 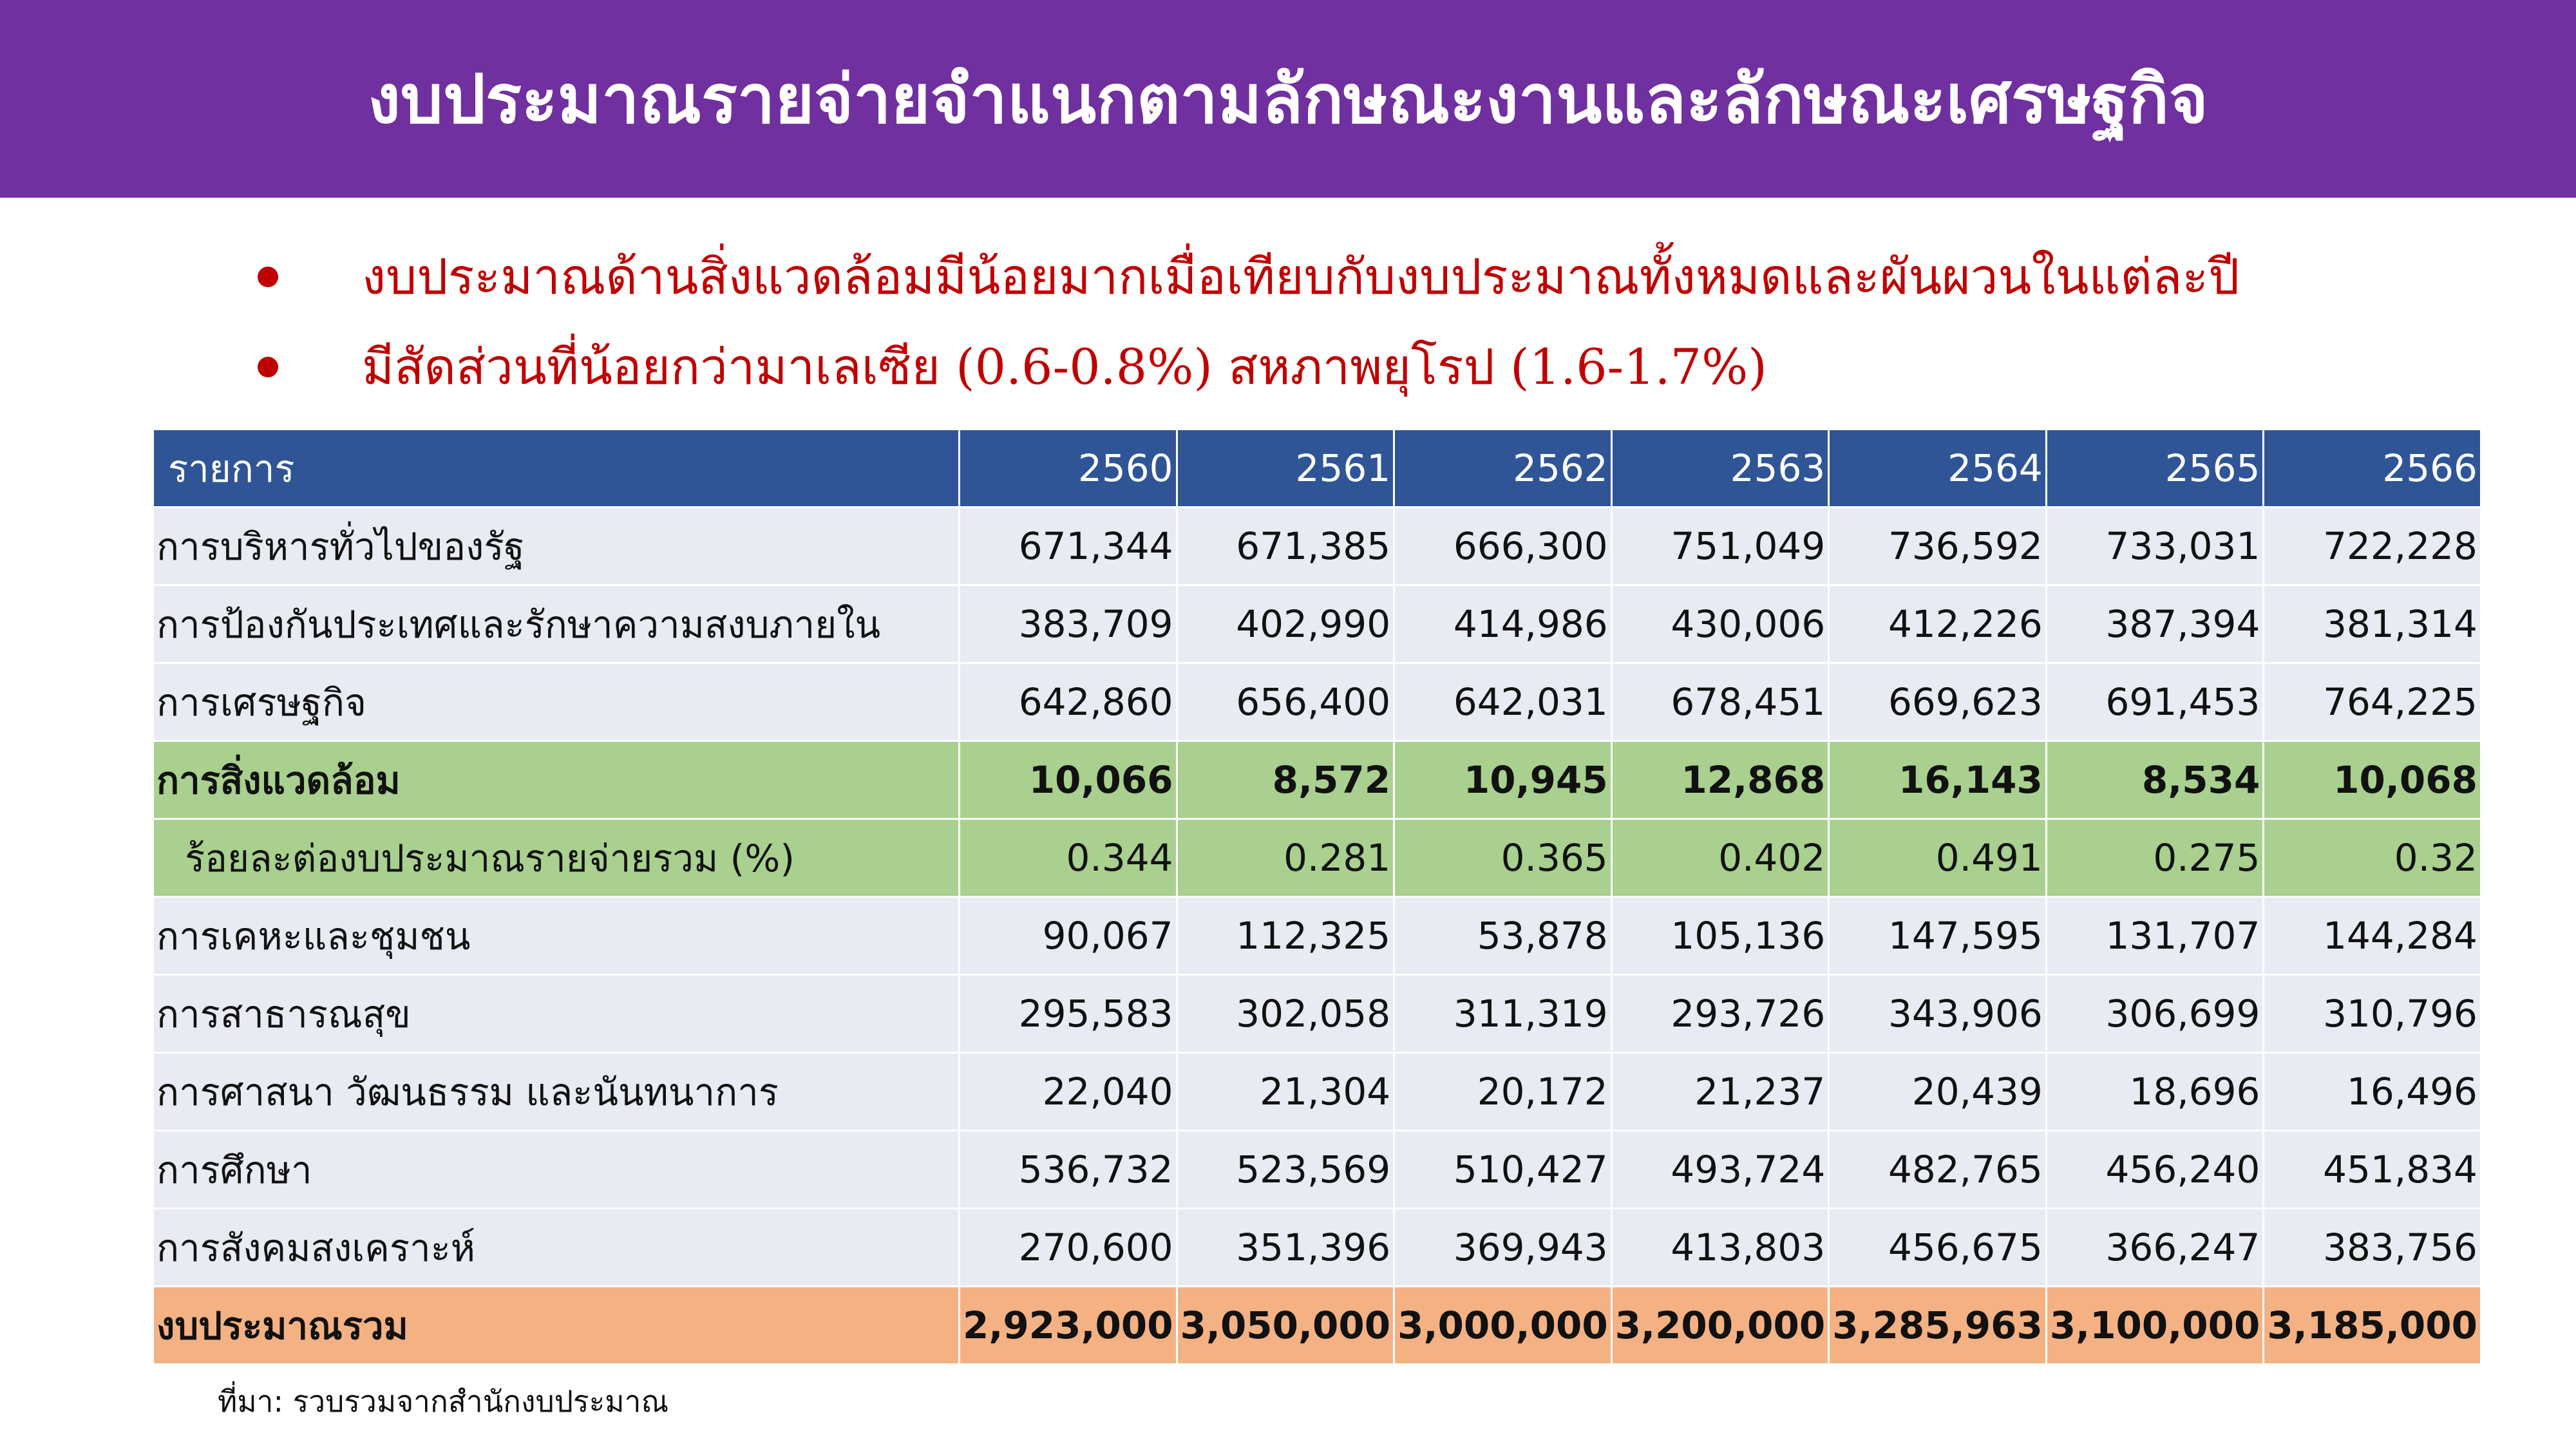 I want to click on table-cell: 764,225, so click(x=2372, y=702).